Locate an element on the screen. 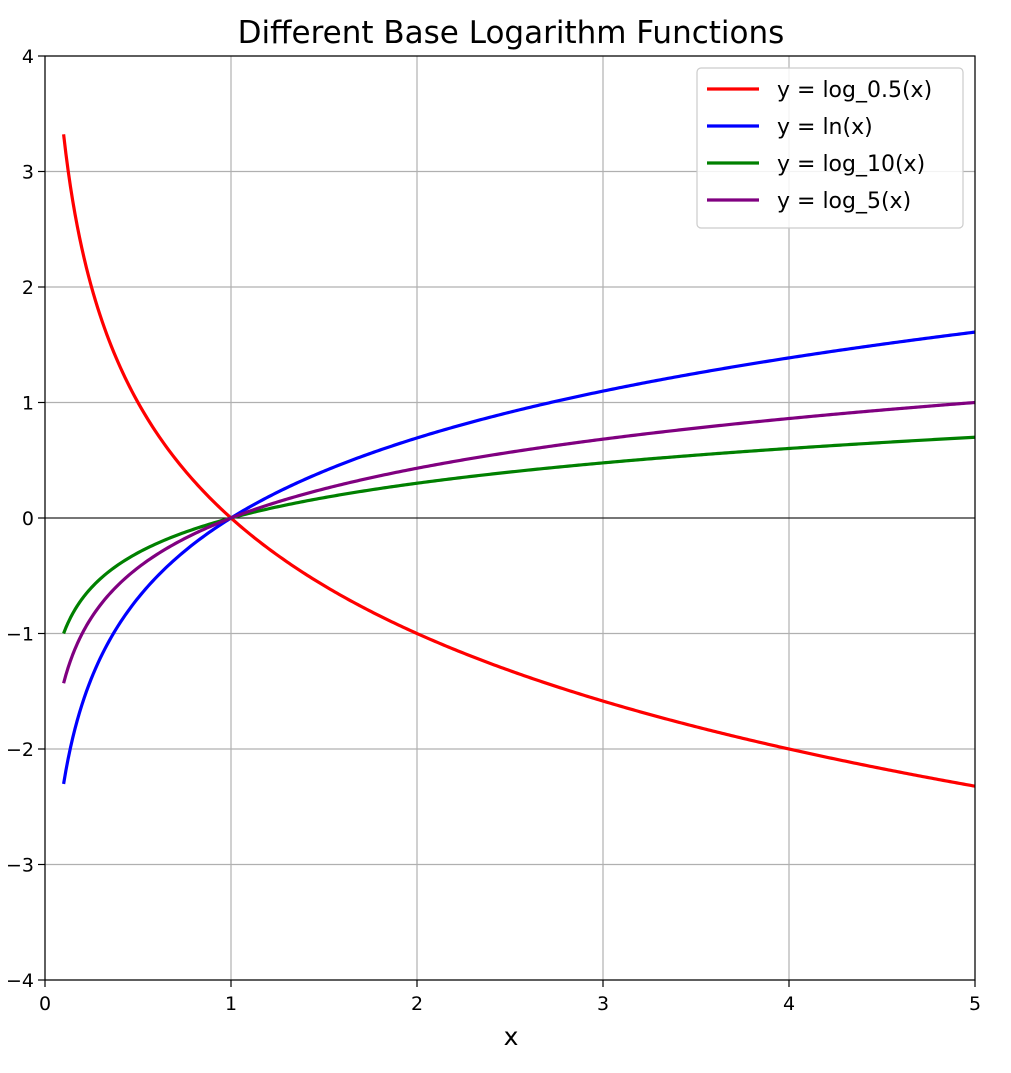 This screenshot has width=1011, height=1073. legend-box is located at coordinates (830, 148).